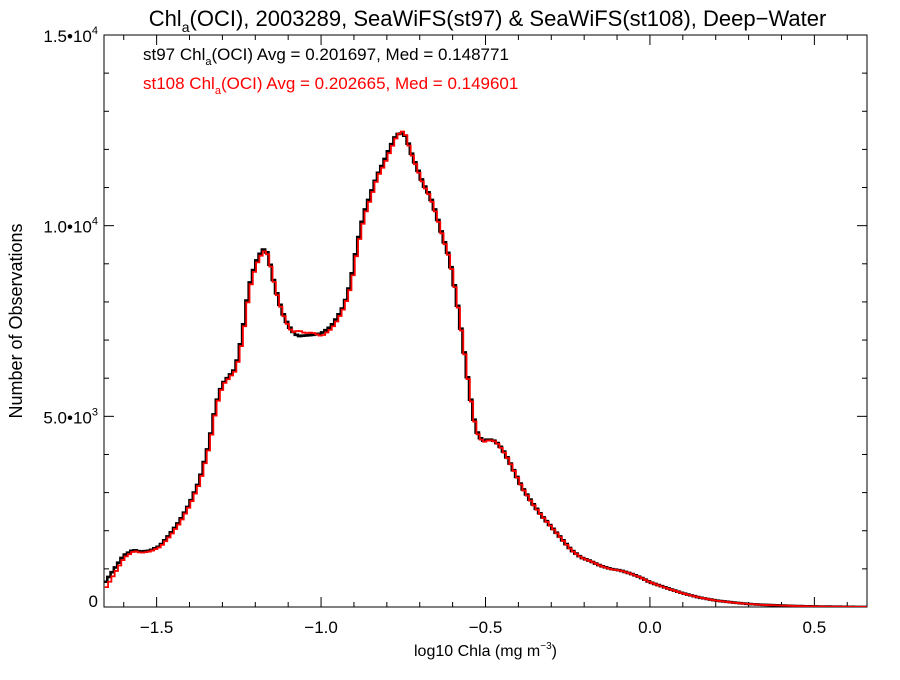 The height and width of the screenshot is (680, 900). I want to click on y-axis-label: Number of Observations, so click(16, 320).